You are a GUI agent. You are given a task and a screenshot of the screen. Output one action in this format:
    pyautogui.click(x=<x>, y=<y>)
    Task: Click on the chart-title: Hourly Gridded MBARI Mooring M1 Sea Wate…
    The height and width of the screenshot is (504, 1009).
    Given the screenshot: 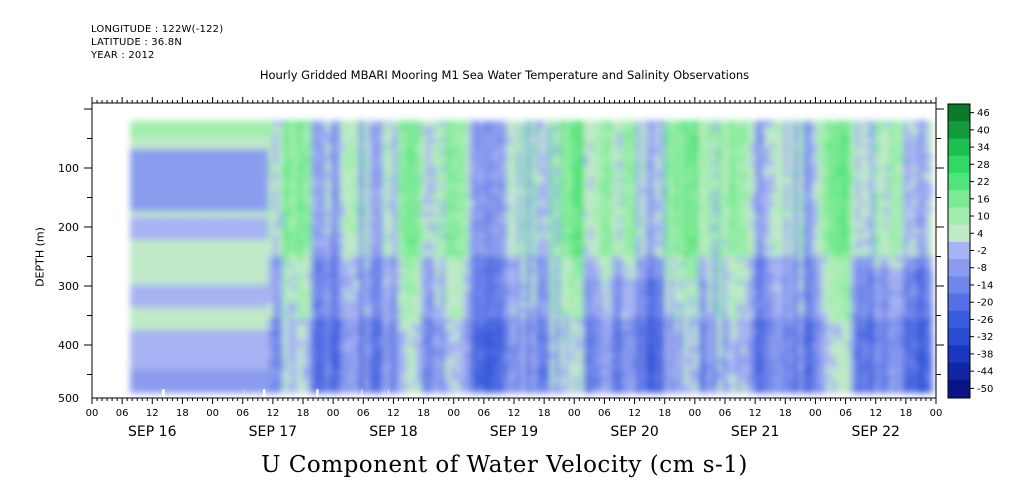 What is the action you would take?
    pyautogui.click(x=504, y=75)
    